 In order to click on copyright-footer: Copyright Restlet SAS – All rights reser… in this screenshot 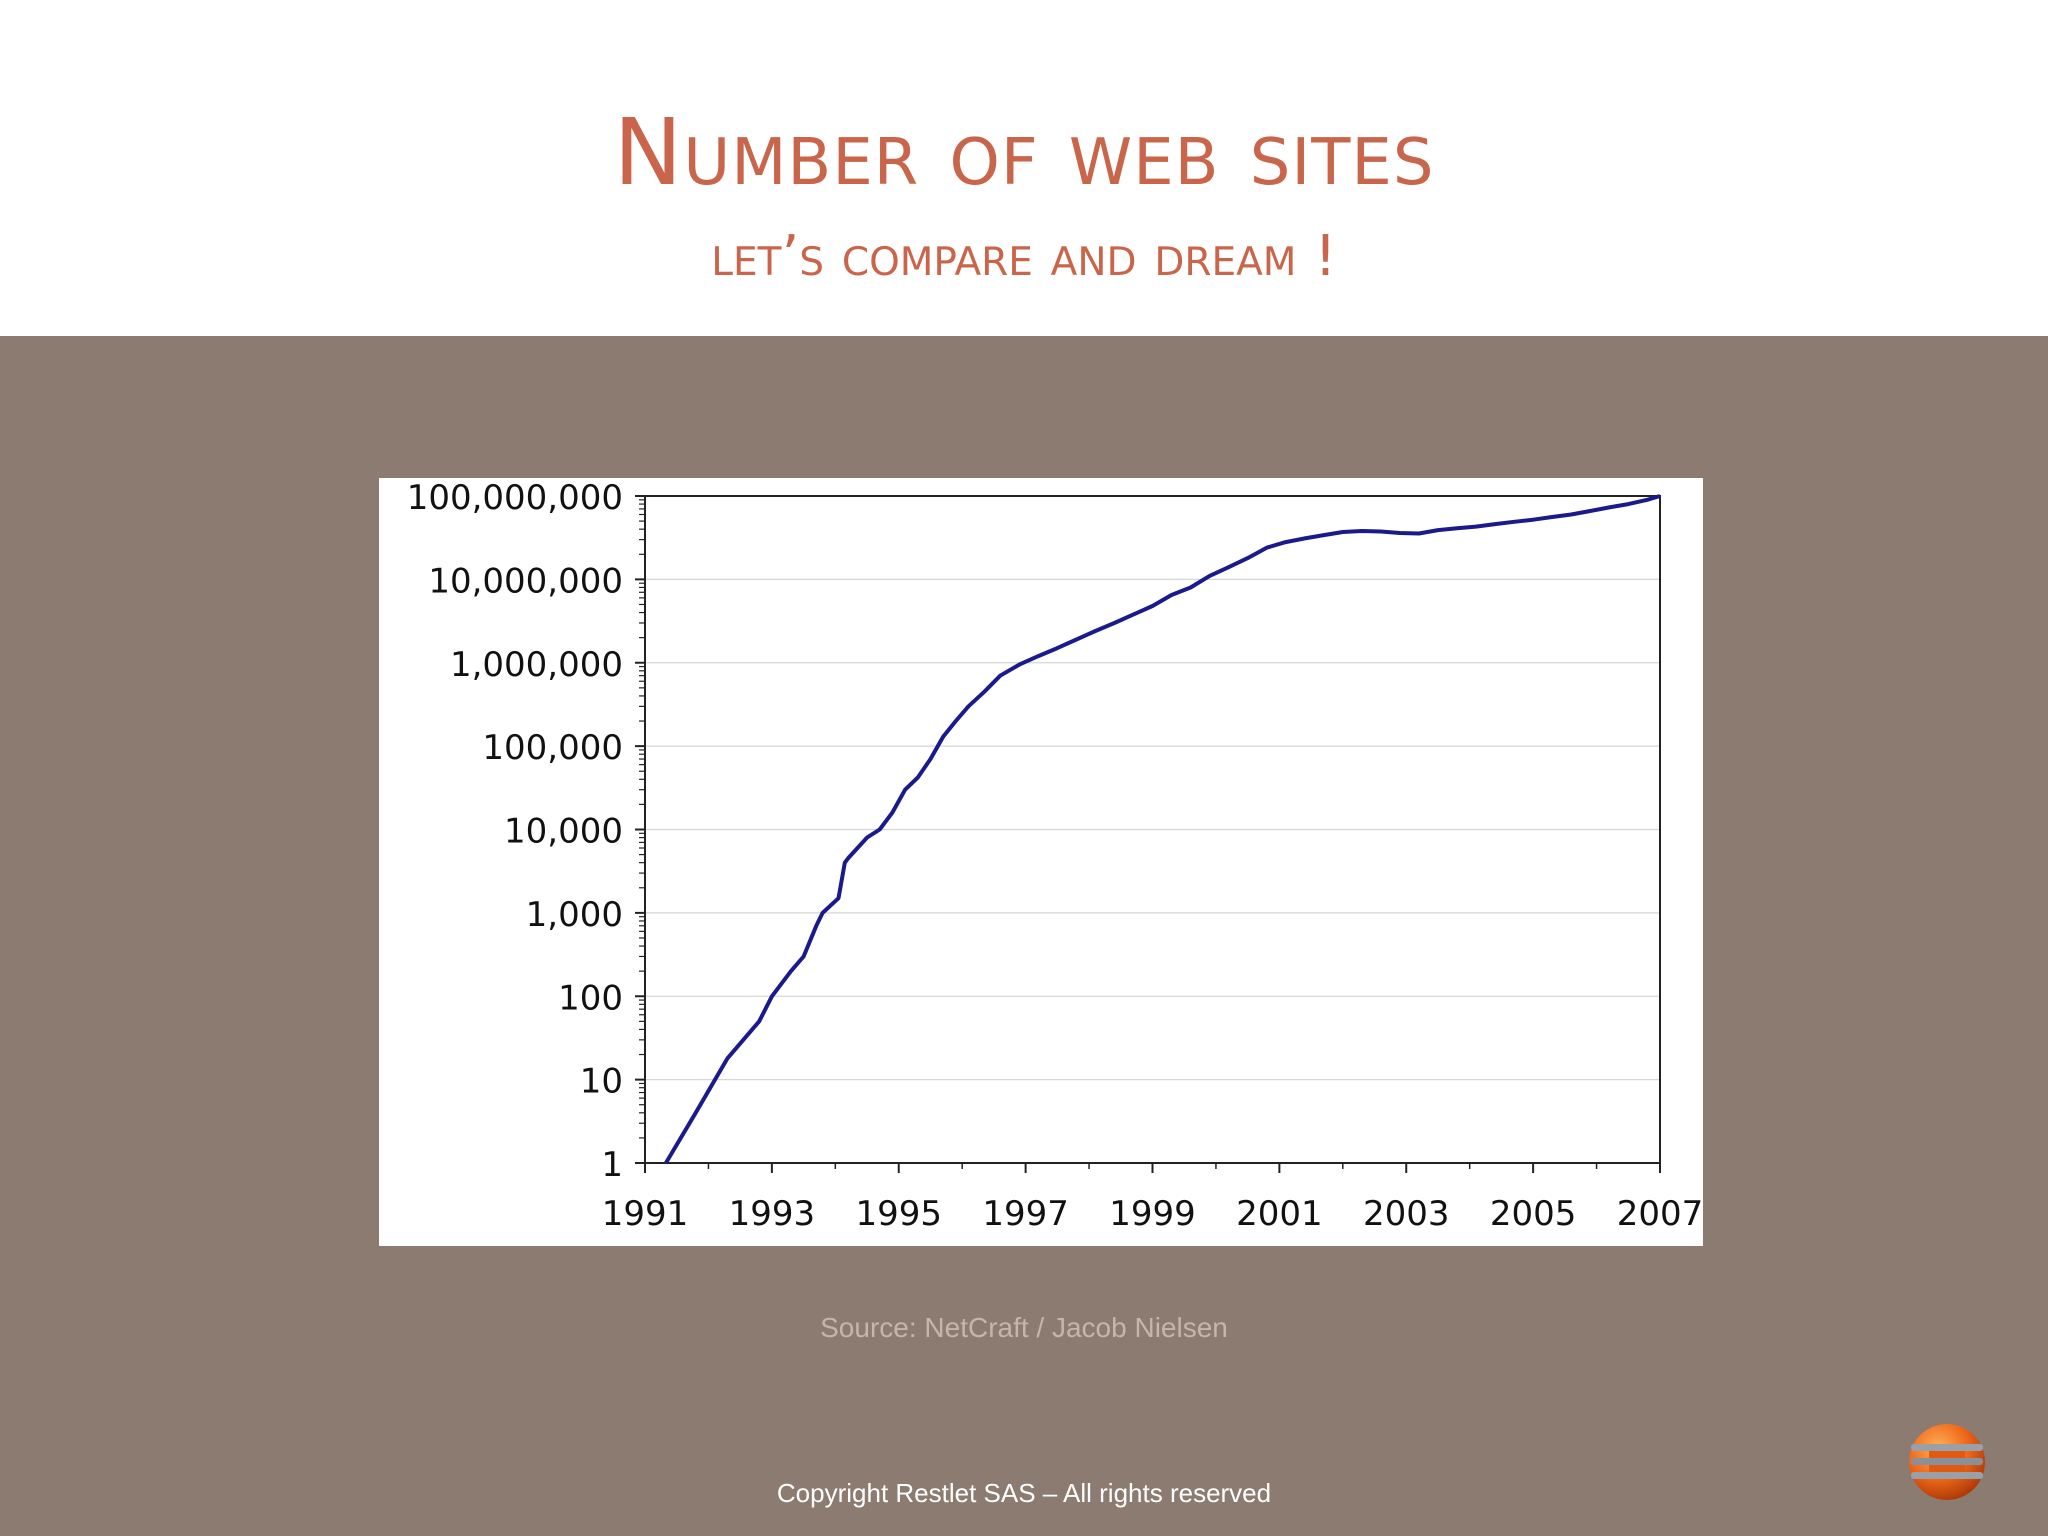, I will do `click(1024, 1493)`.